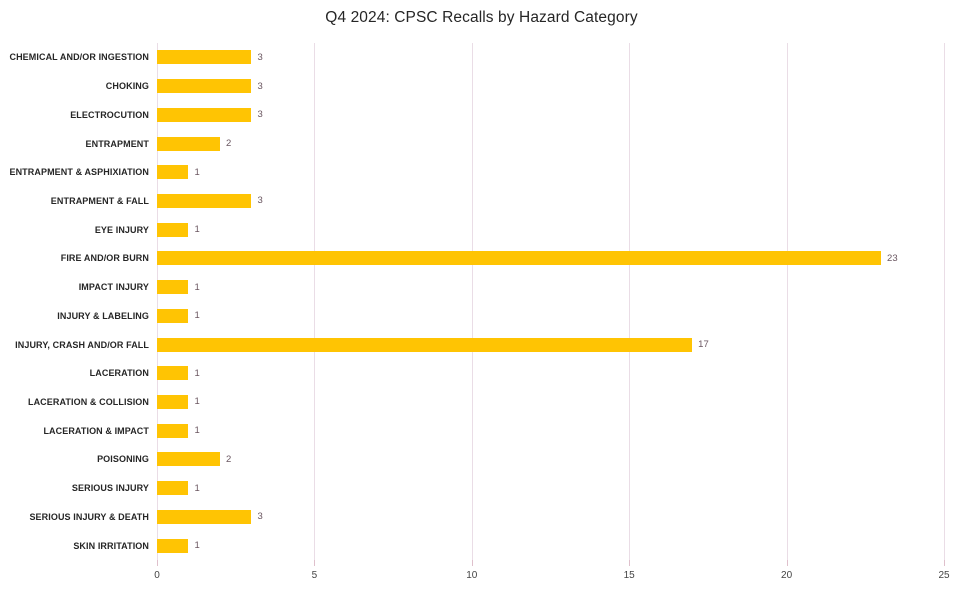 This screenshot has width=963, height=591. What do you see at coordinates (123, 459) in the screenshot?
I see `category-label: POISONING` at bounding box center [123, 459].